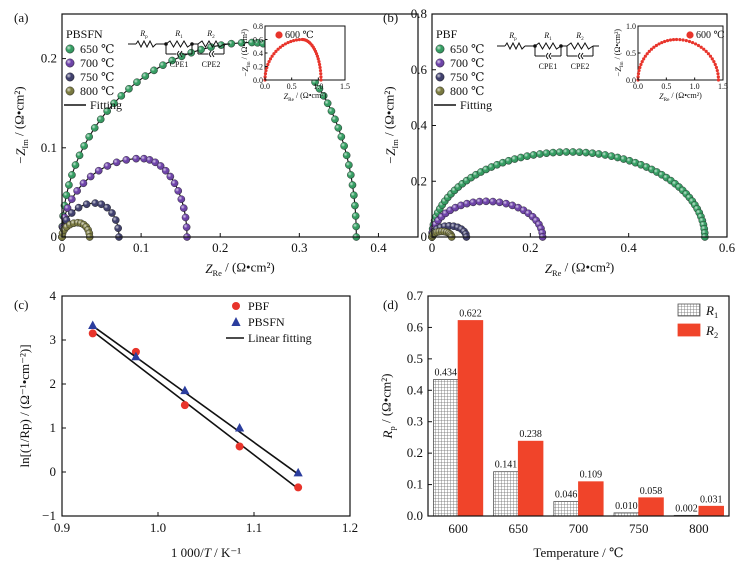 The width and height of the screenshot is (748, 572). I want to click on x-axis-label: 1 000/T / K⁻¹, so click(206, 552).